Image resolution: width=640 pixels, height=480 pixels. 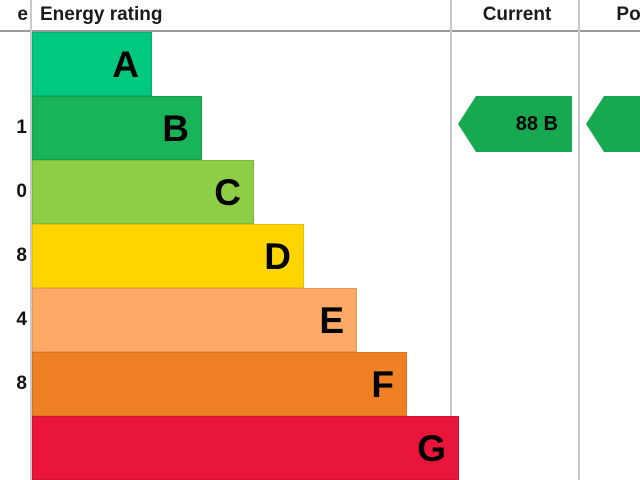 What do you see at coordinates (331, 320) in the screenshot?
I see `band-letter-e: E` at bounding box center [331, 320].